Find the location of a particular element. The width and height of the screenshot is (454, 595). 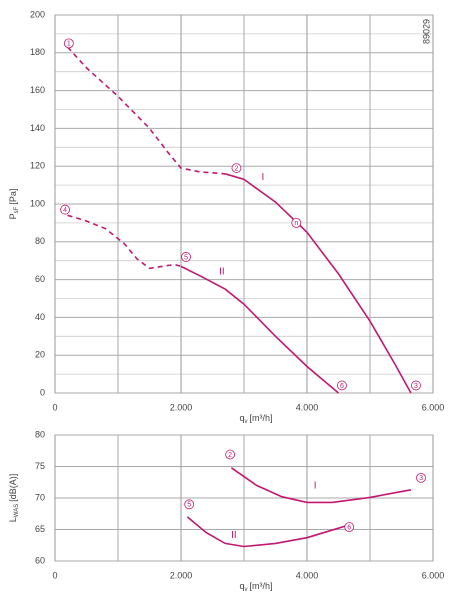

y-tick-label: 20 is located at coordinates (40, 355).